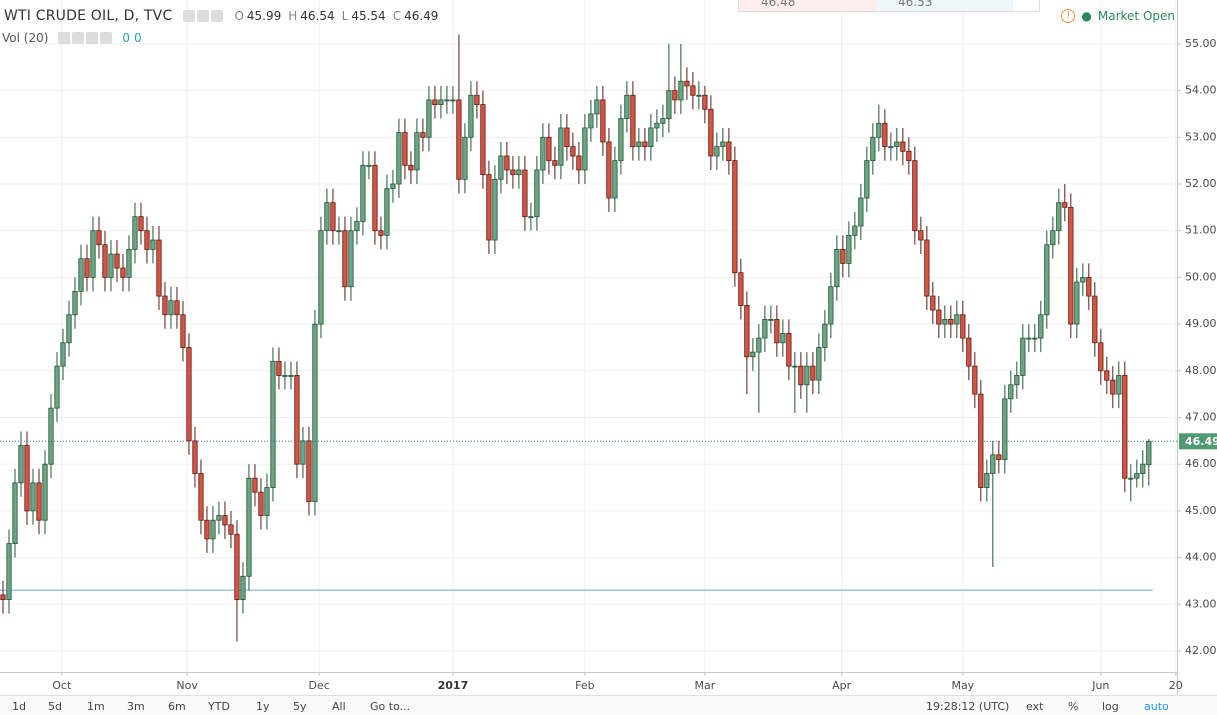 The image size is (1217, 715). I want to click on y-tick-label: 46.00, so click(1201, 463).